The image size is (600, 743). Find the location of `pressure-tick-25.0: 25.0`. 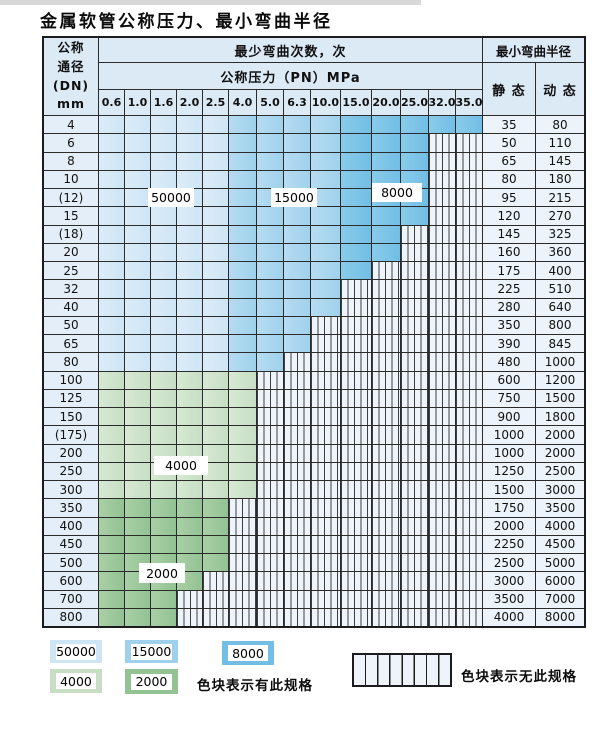

pressure-tick-25.0: 25.0 is located at coordinates (414, 102).